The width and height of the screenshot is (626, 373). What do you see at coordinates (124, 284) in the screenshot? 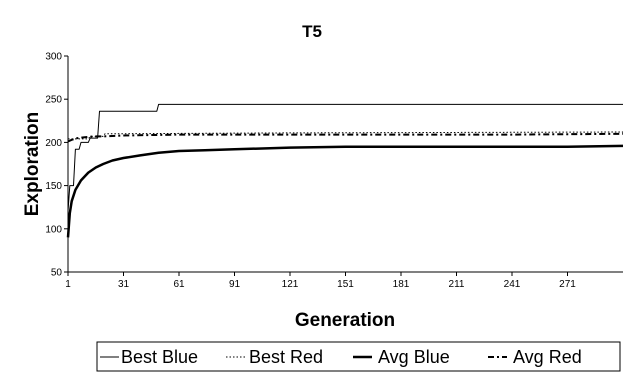
I see `x-tick-label: 31` at bounding box center [124, 284].